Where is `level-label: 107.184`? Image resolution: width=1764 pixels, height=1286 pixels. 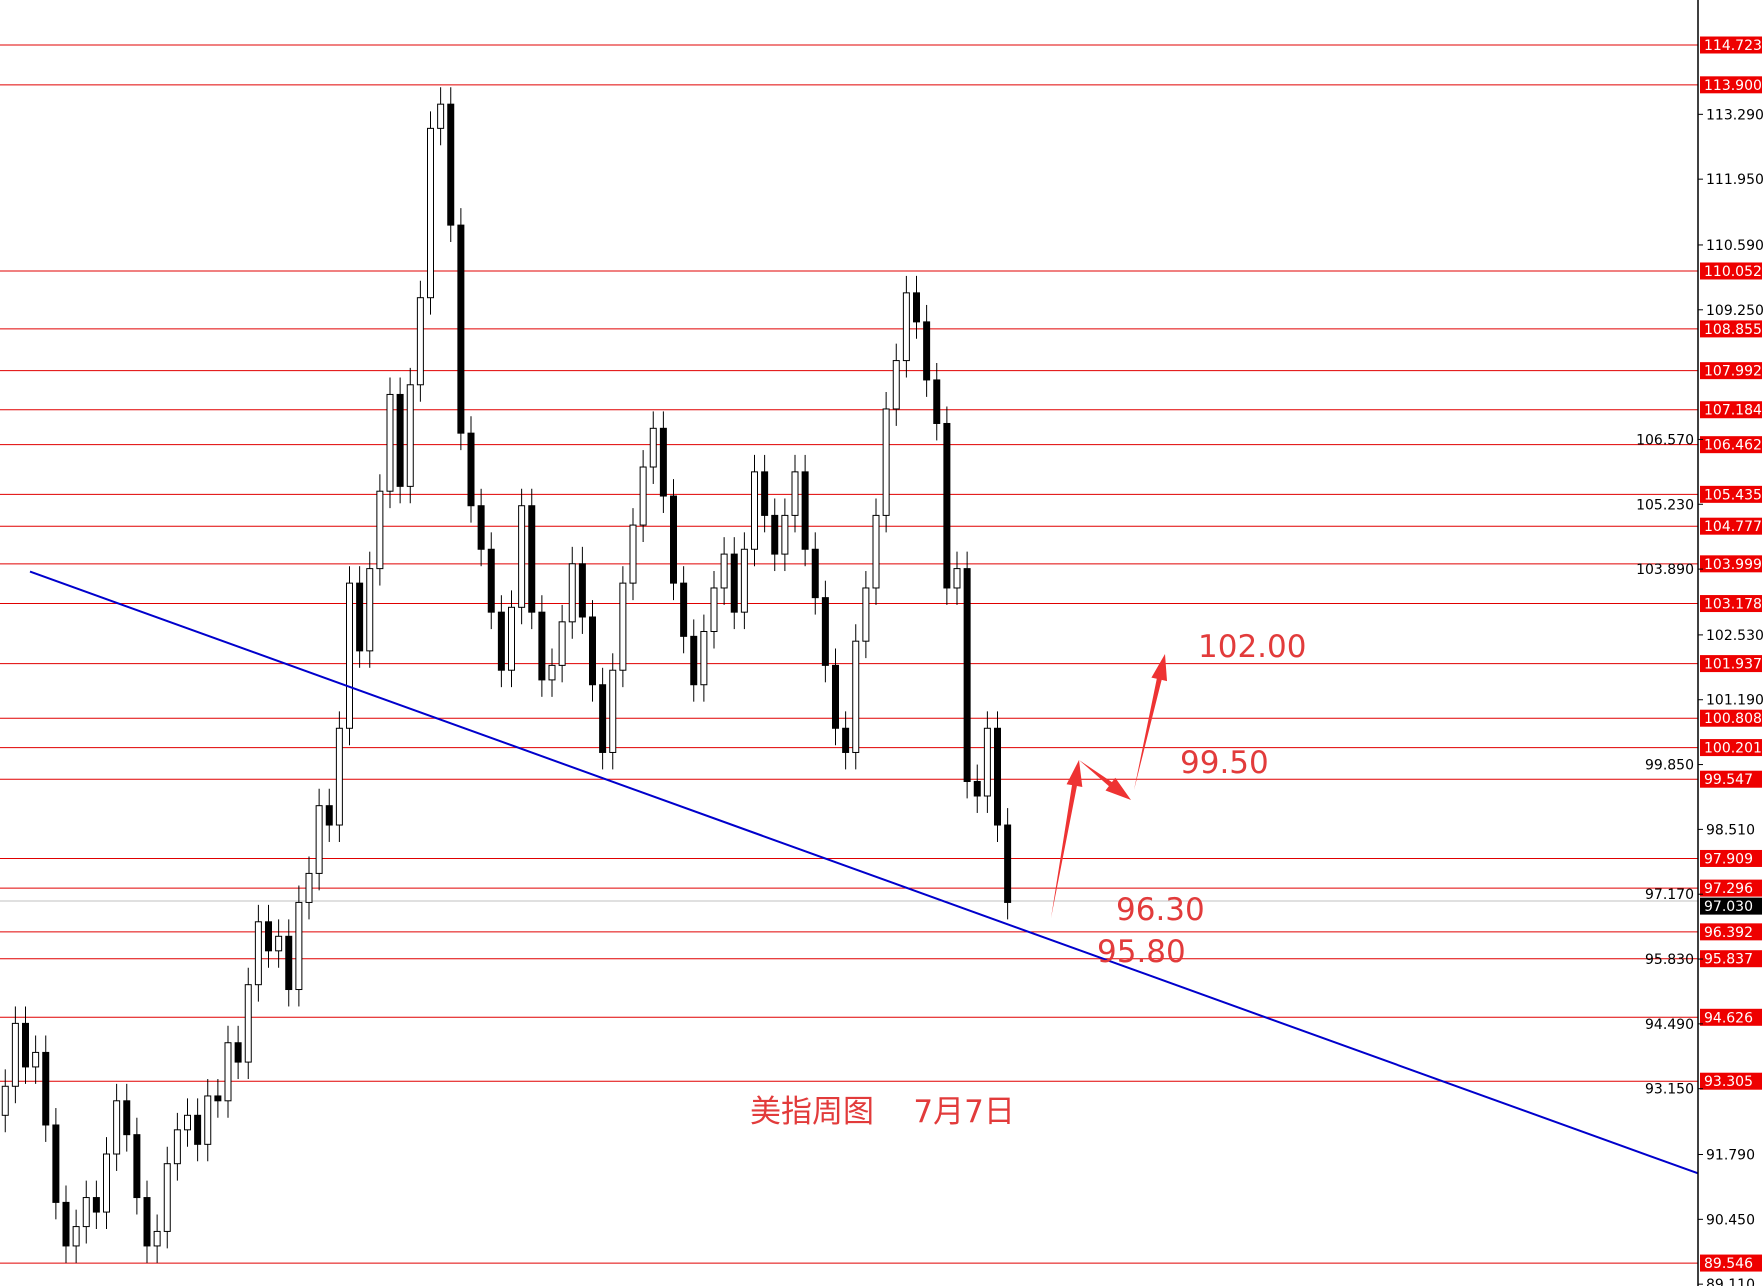 level-label: 107.184 is located at coordinates (1733, 411).